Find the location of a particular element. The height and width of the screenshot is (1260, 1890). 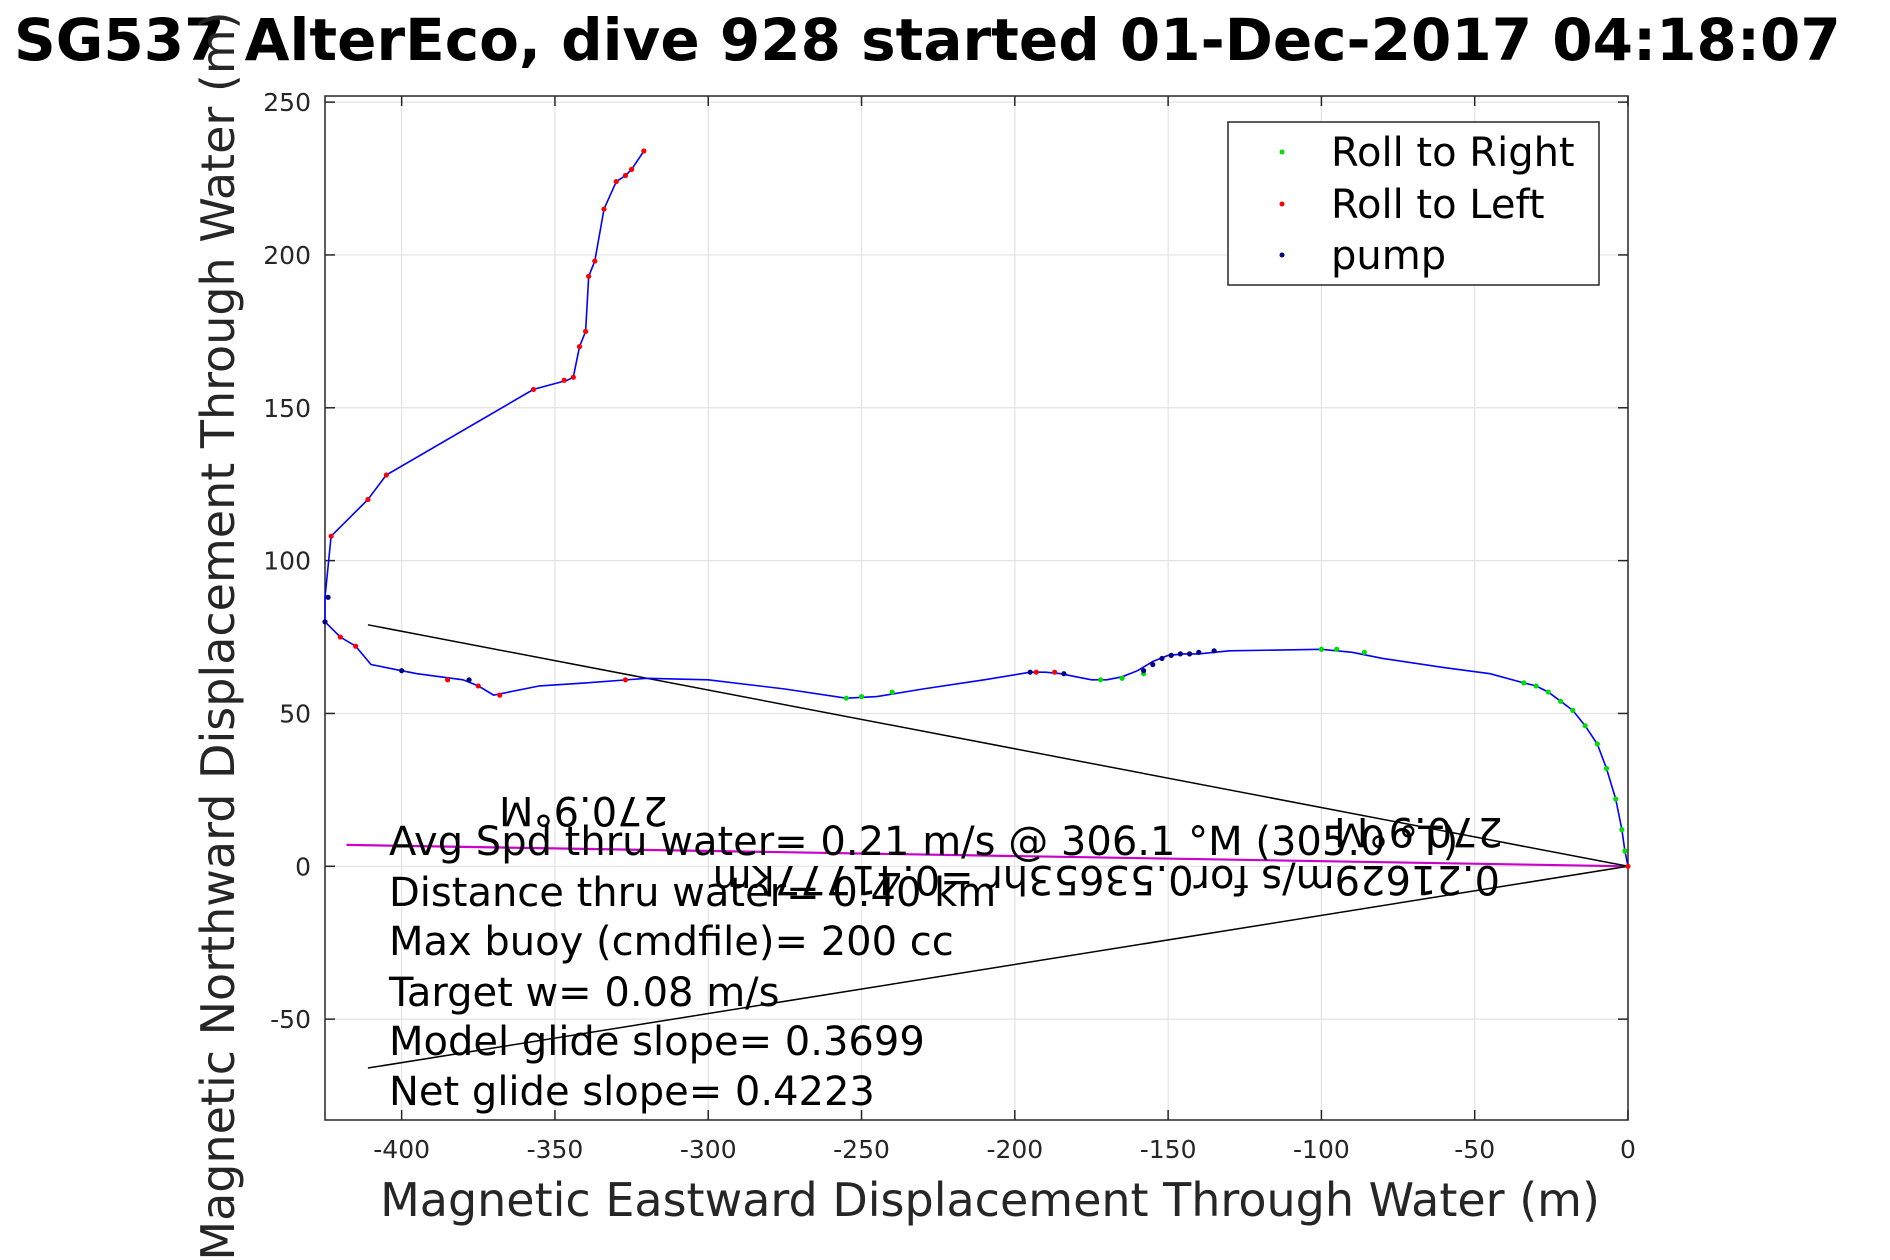

legend-item-pump: pump is located at coordinates (1362, 256).